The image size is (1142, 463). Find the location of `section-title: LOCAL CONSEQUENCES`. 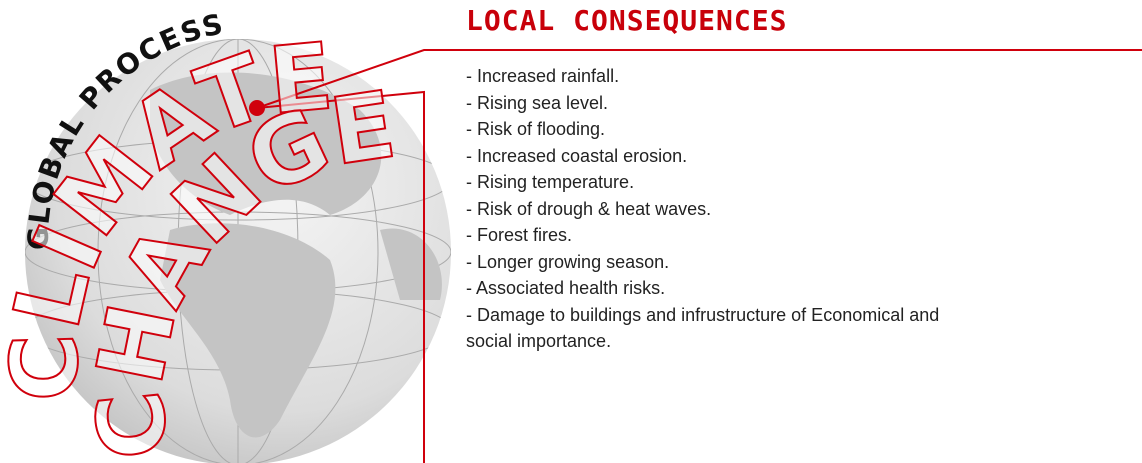

section-title: LOCAL CONSEQUENCES is located at coordinates (627, 20).